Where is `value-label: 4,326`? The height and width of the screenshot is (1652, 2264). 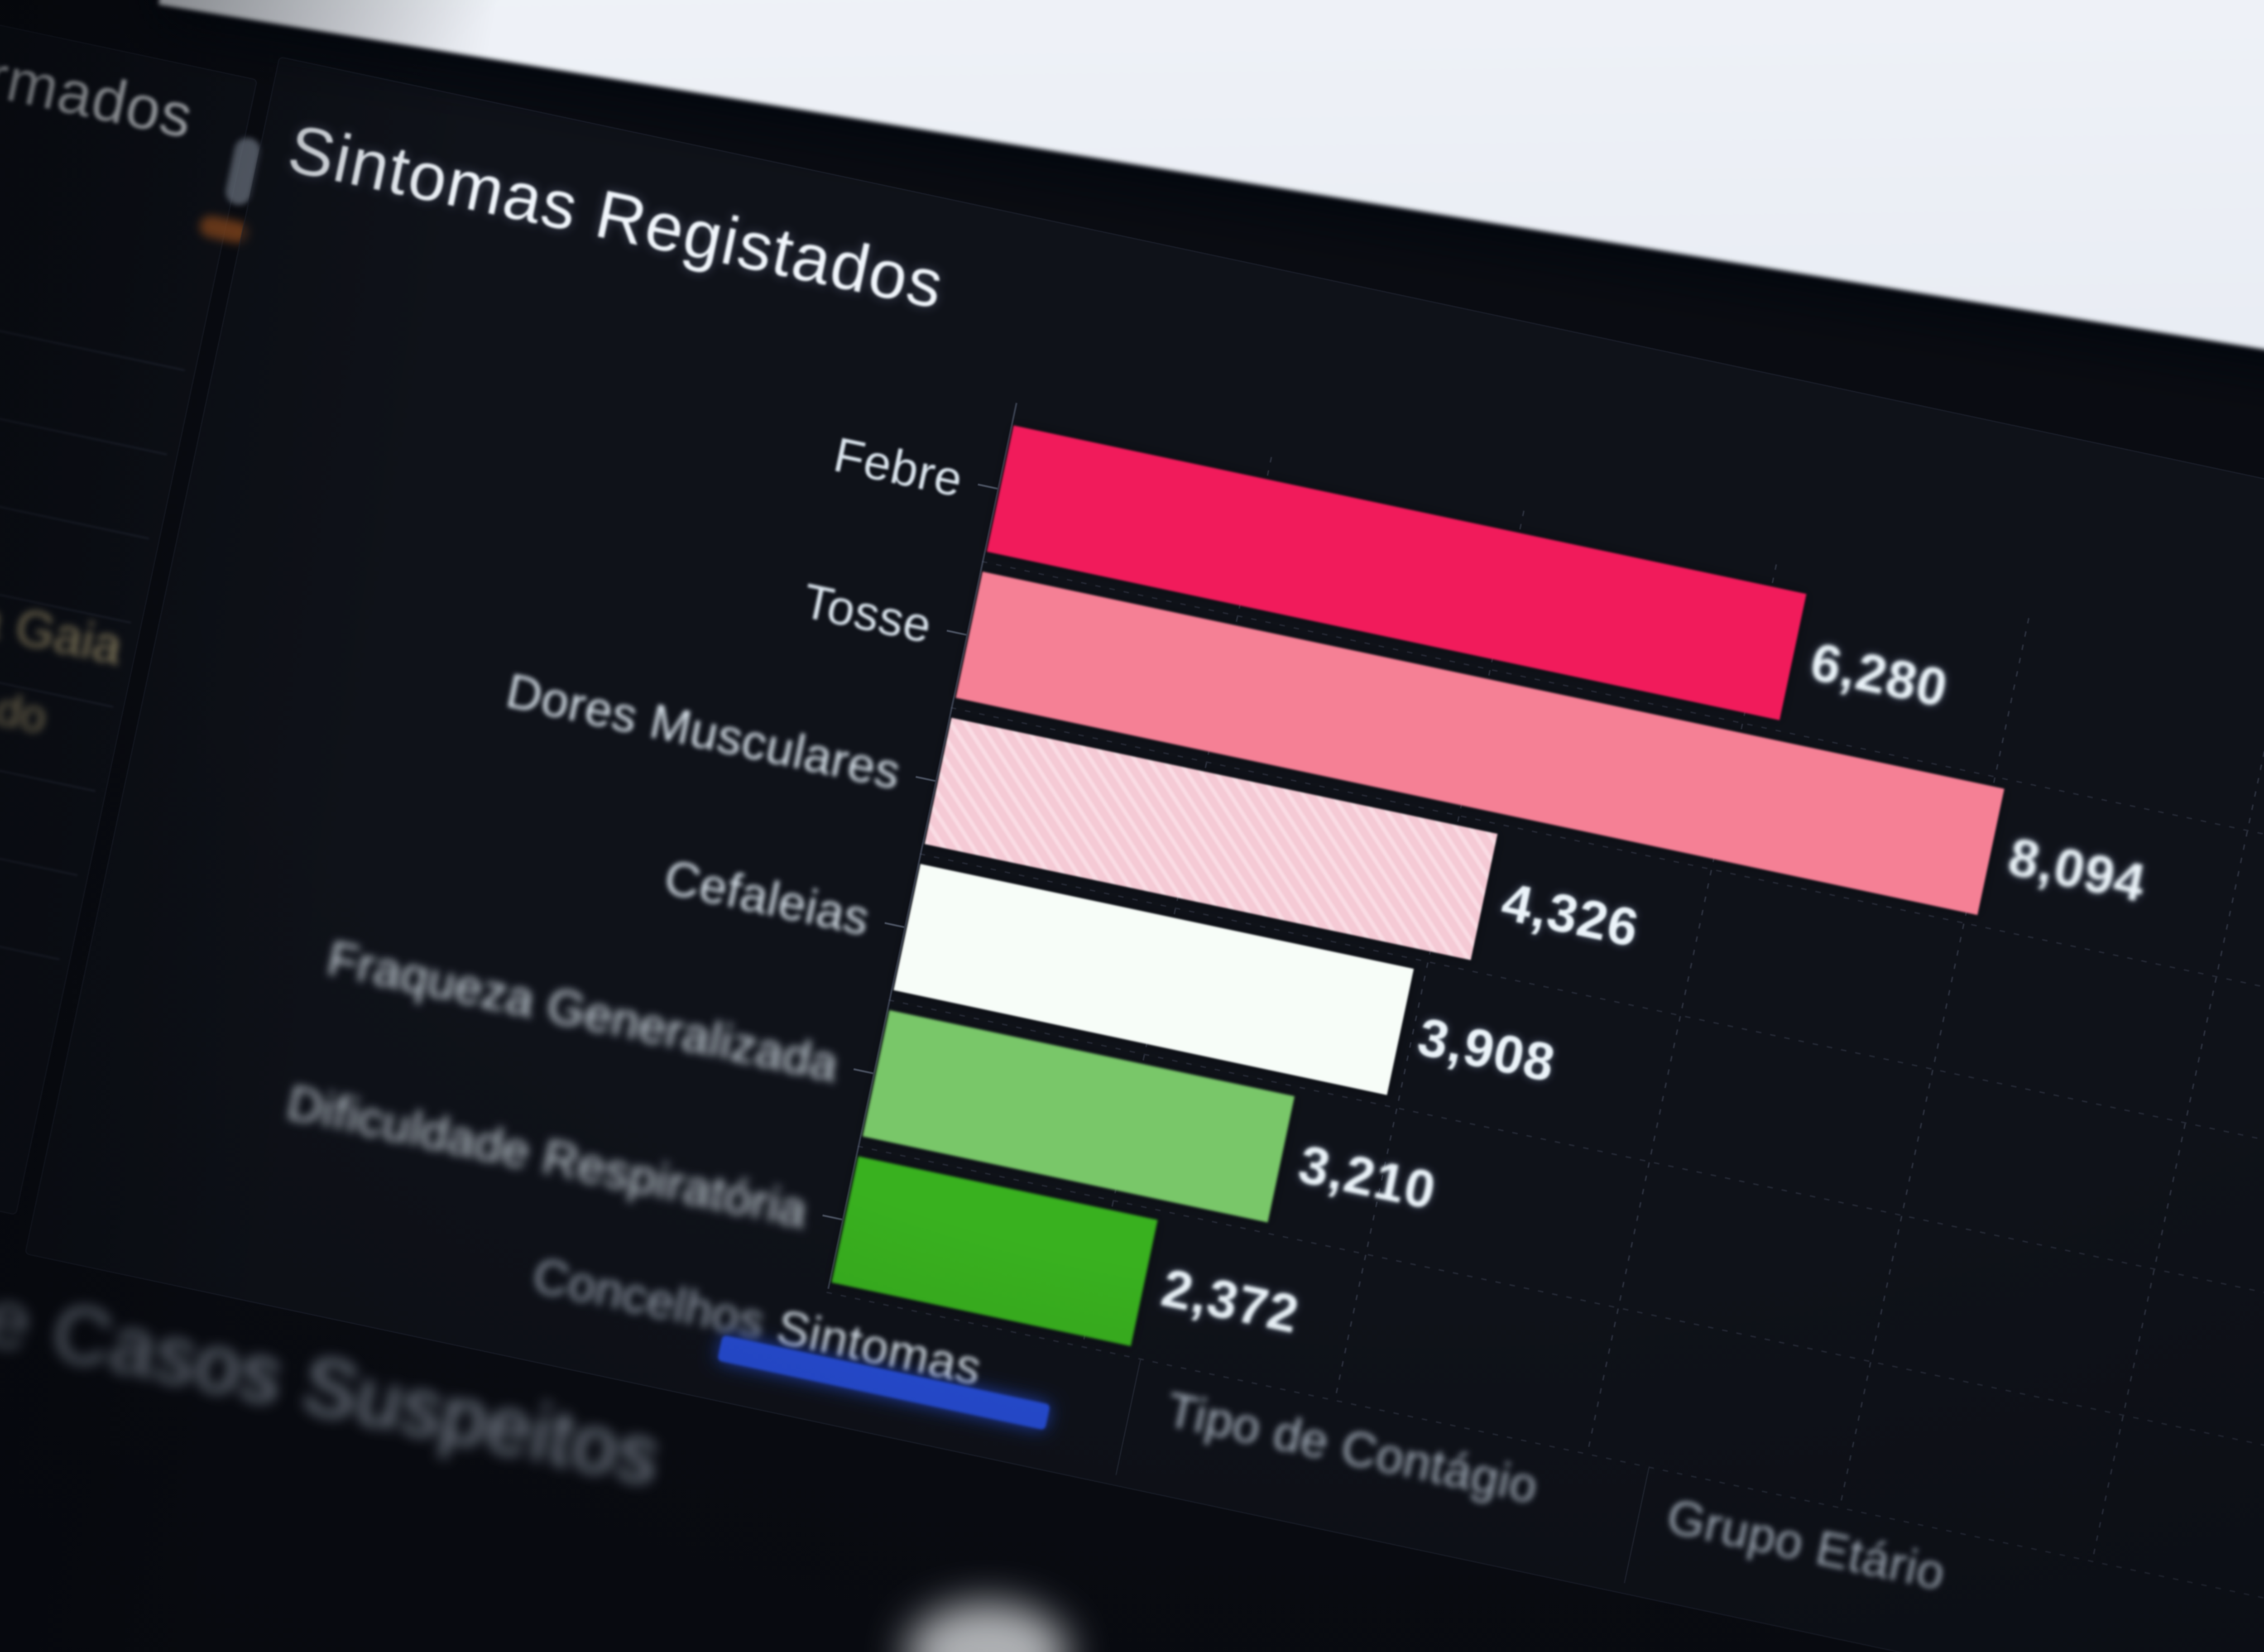 value-label: 4,326 is located at coordinates (1571, 915).